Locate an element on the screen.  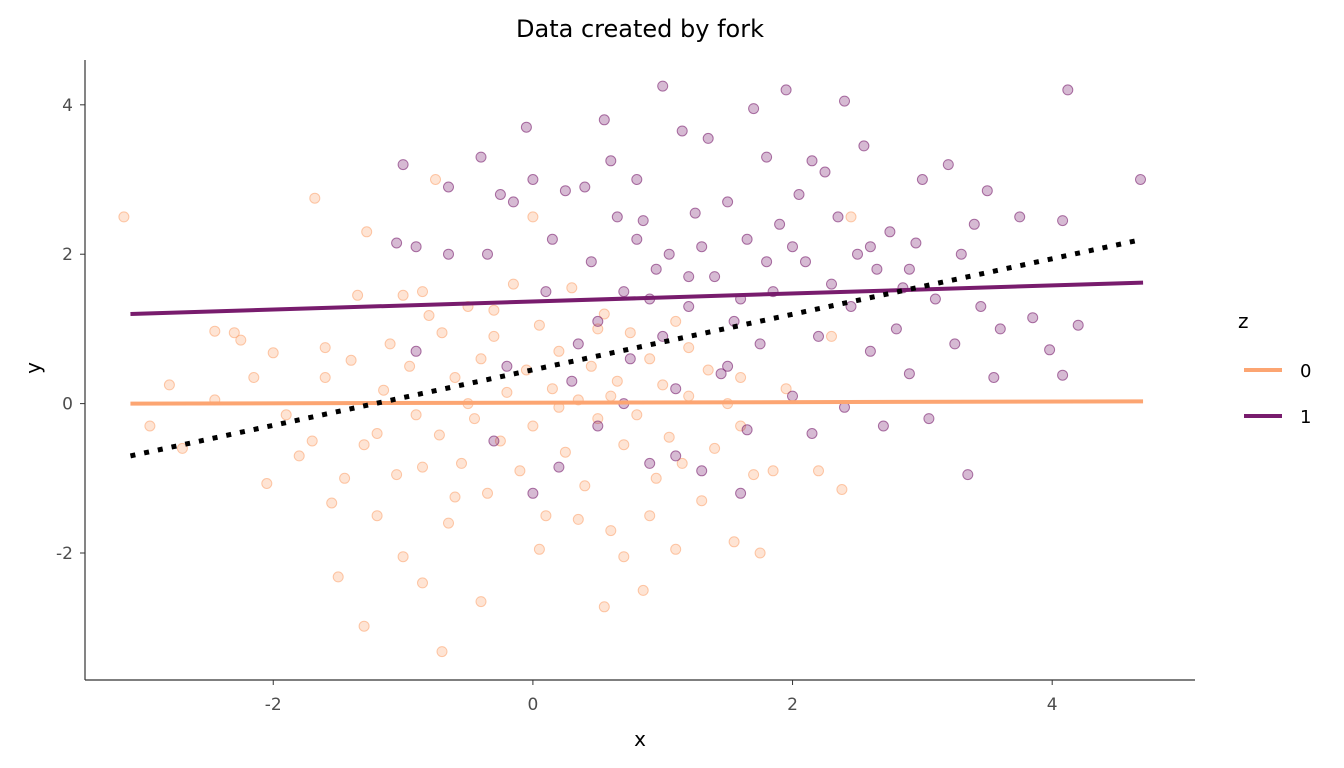
fit-line-z0 is located at coordinates (637, 402).